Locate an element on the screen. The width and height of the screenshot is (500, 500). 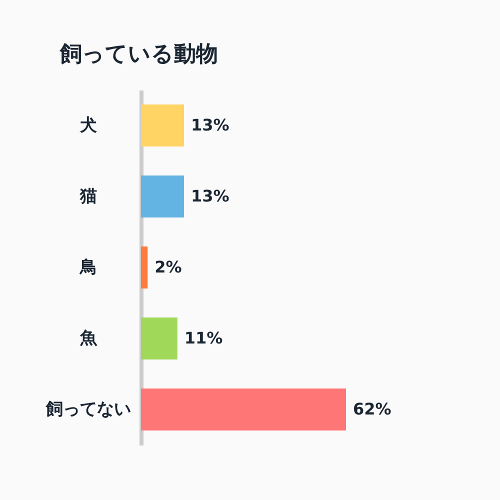
y-tick-label: 魚 is located at coordinates (88, 338).